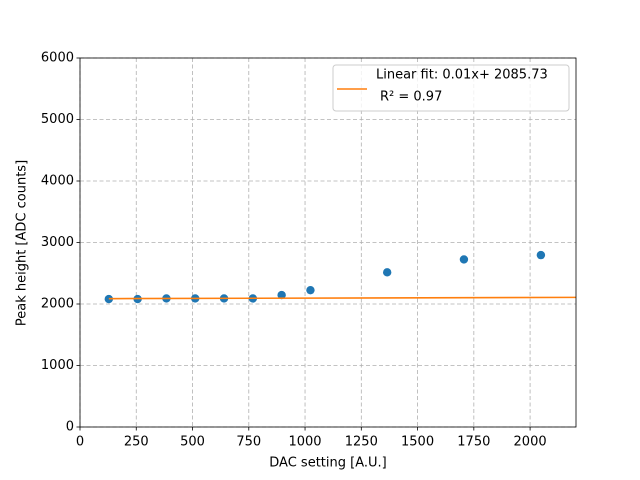 The image size is (640, 480). Describe the element at coordinates (80, 442) in the screenshot. I see `x-tick-label: 0` at that location.